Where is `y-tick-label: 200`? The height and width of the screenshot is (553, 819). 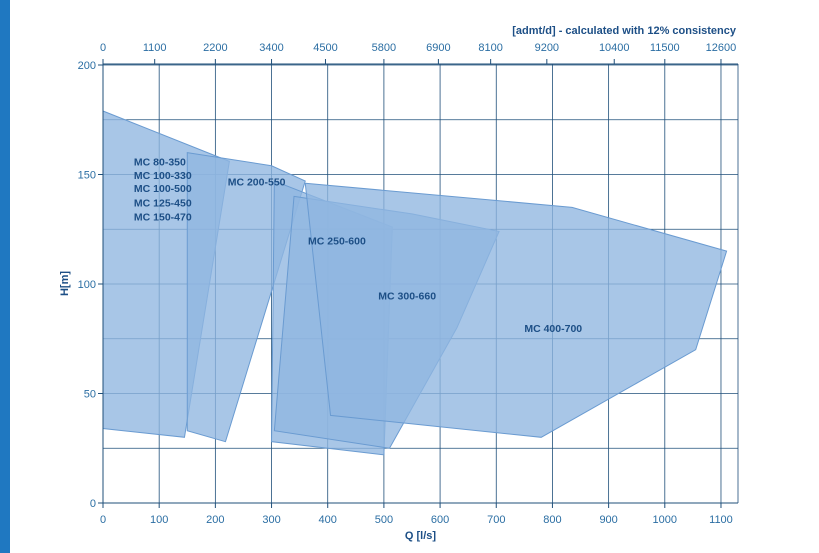
y-tick-label: 200 is located at coordinates (87, 66).